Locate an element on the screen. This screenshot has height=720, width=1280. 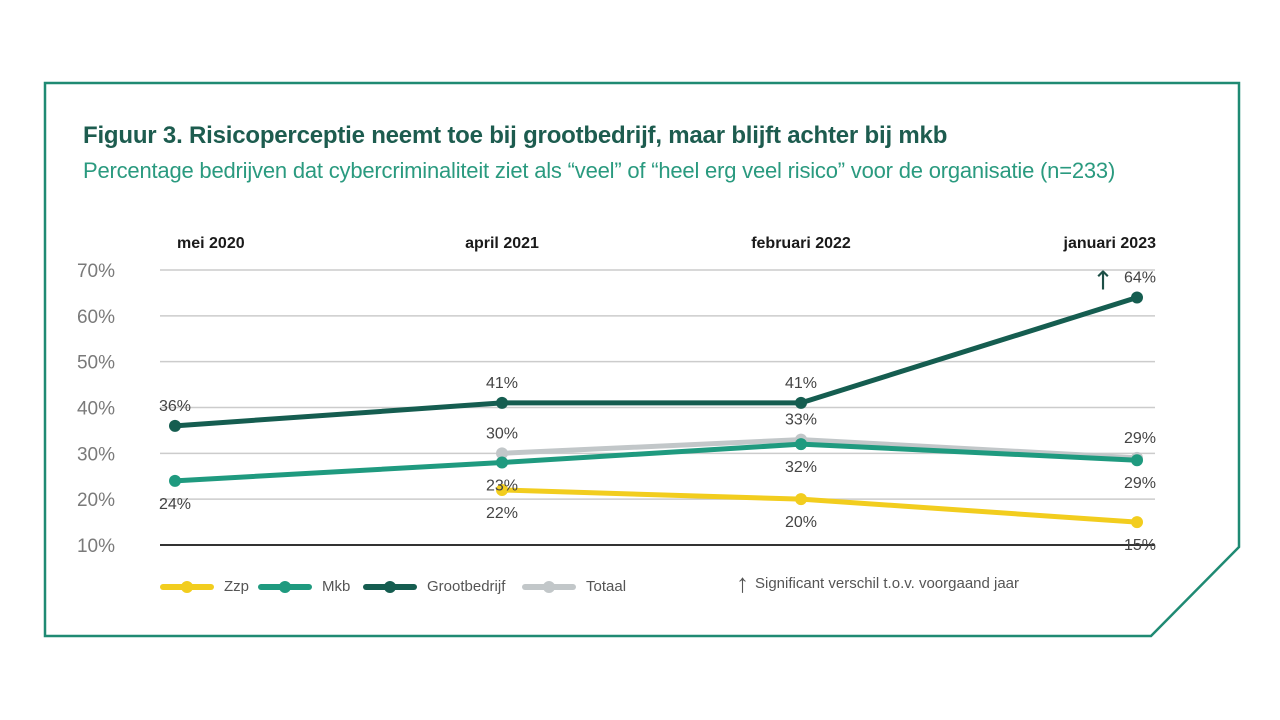
data-label-totaal: 33% is located at coordinates (801, 420).